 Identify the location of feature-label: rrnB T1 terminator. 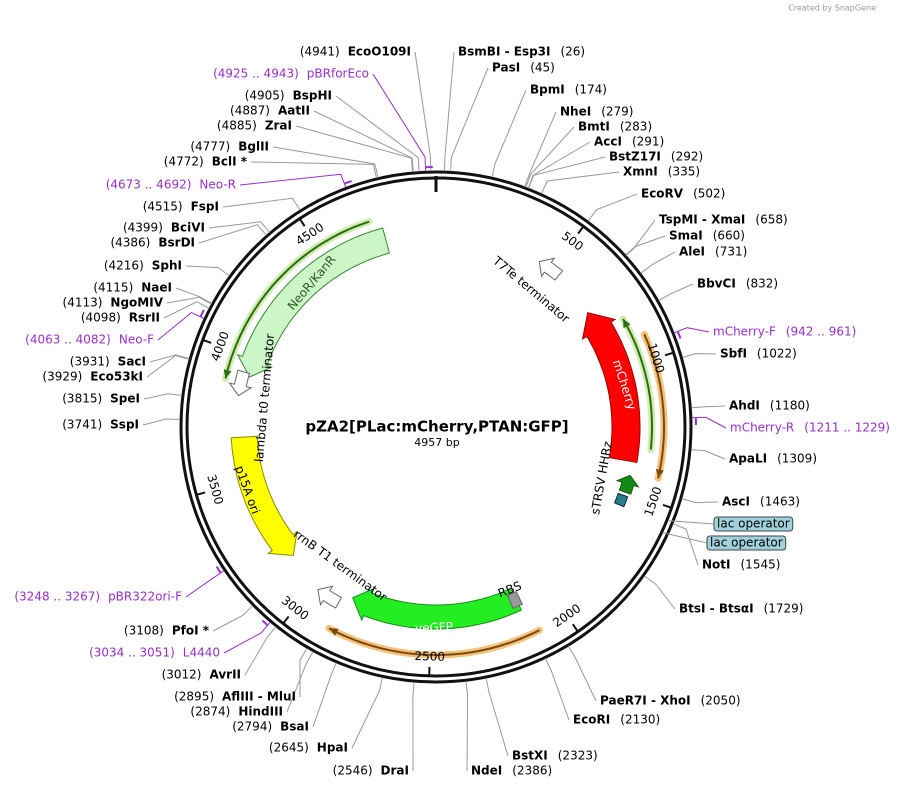
(340, 565).